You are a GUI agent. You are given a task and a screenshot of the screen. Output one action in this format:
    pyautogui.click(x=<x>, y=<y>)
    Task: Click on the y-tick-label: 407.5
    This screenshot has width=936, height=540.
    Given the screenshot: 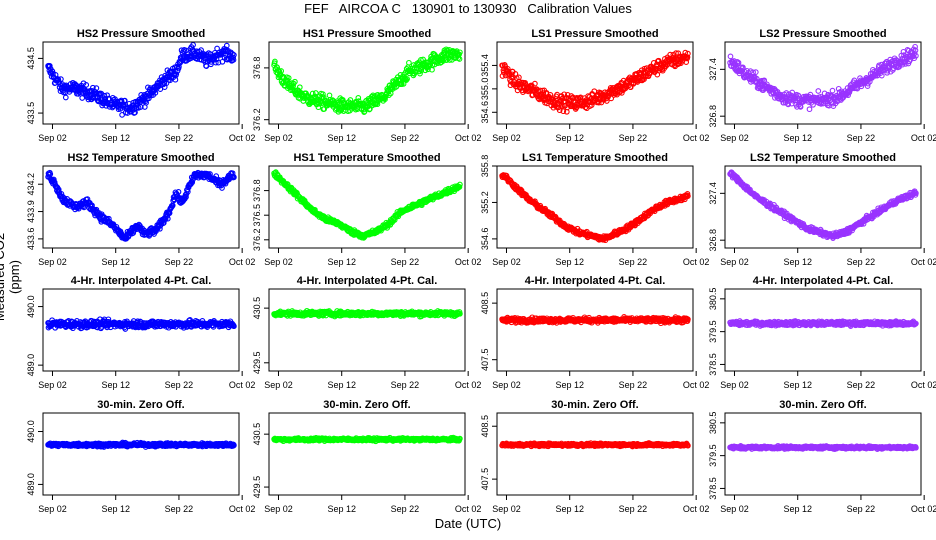 What is the action you would take?
    pyautogui.click(x=485, y=359)
    